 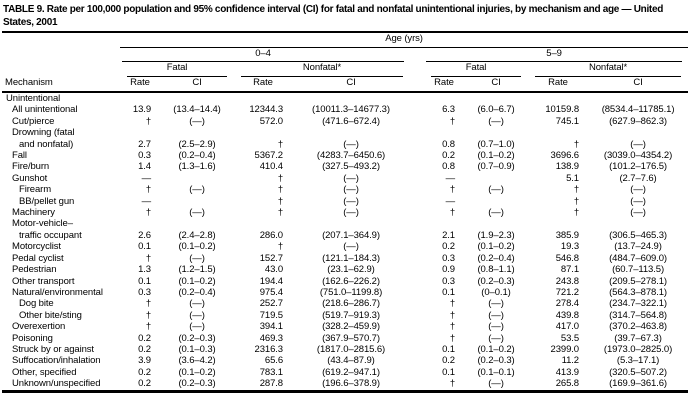 I want to click on rate-cell: 975.4, so click(x=271, y=292).